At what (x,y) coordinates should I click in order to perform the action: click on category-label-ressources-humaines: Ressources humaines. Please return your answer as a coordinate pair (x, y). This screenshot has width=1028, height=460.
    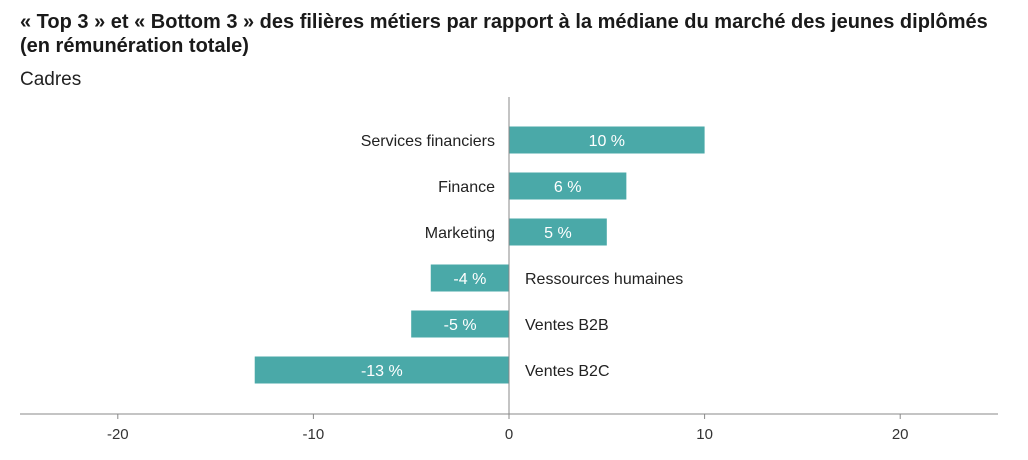
    Looking at the image, I should click on (604, 279).